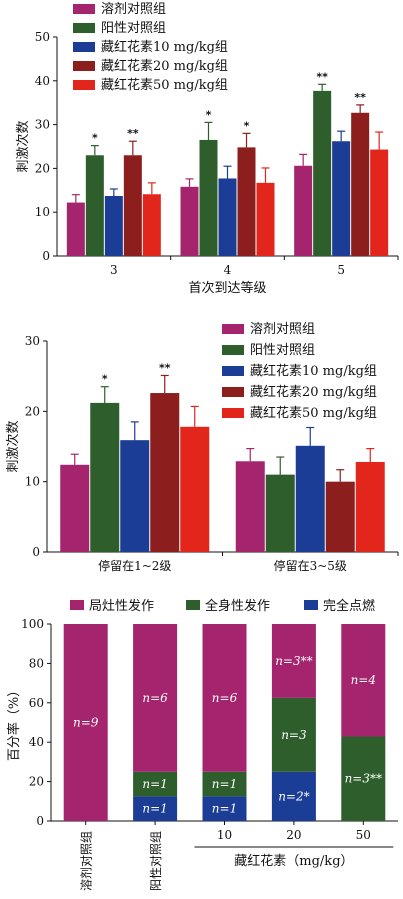 The image size is (403, 899). I want to click on x-tick-label: 20, so click(293, 835).